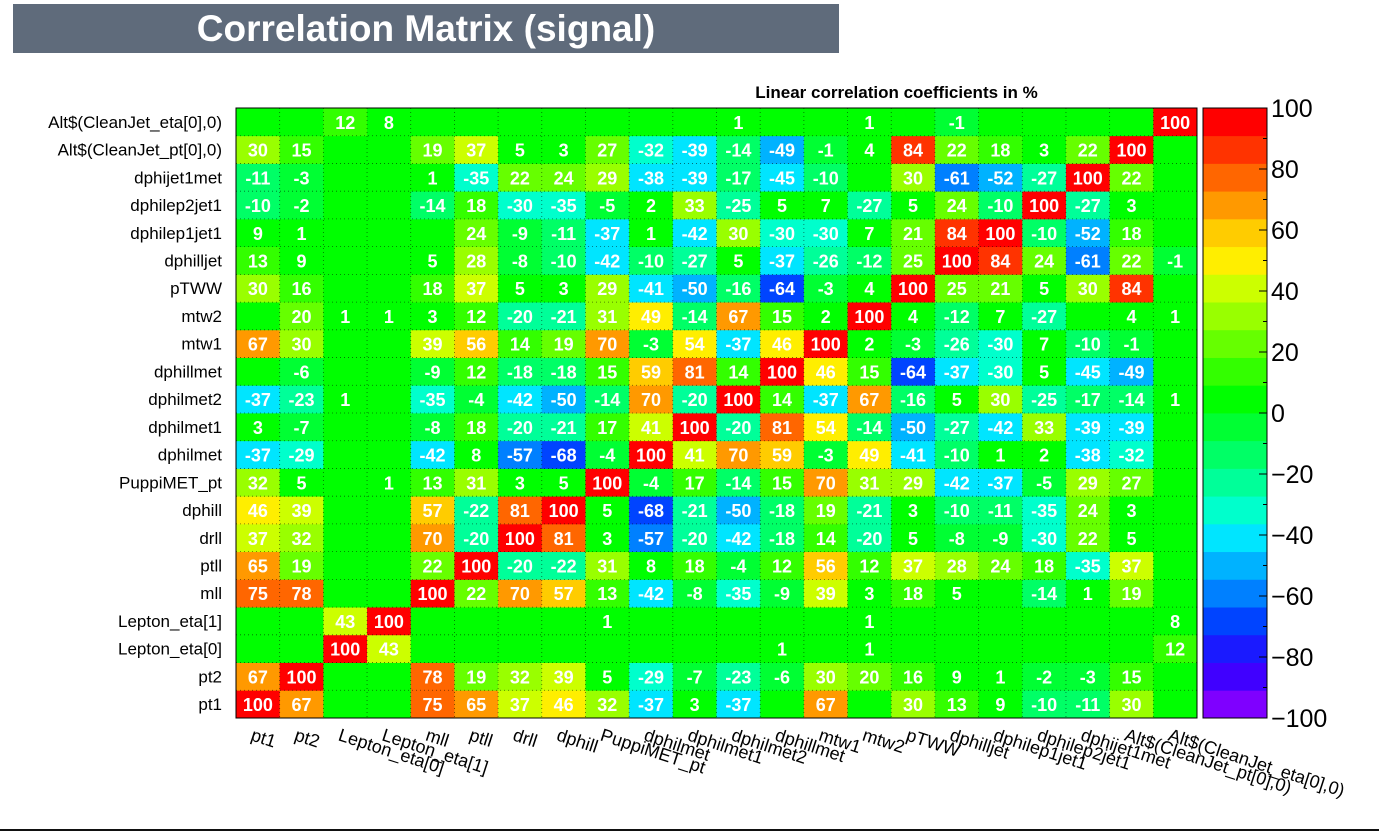  What do you see at coordinates (957, 705) in the screenshot?
I see `cell-value-label: 13` at bounding box center [957, 705].